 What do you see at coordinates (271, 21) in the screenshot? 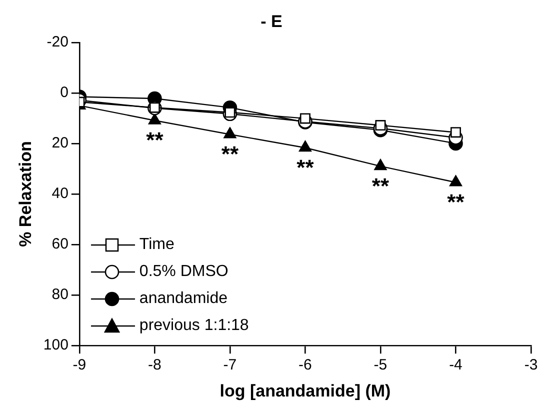
I see `chart-title: - E` at bounding box center [271, 21].